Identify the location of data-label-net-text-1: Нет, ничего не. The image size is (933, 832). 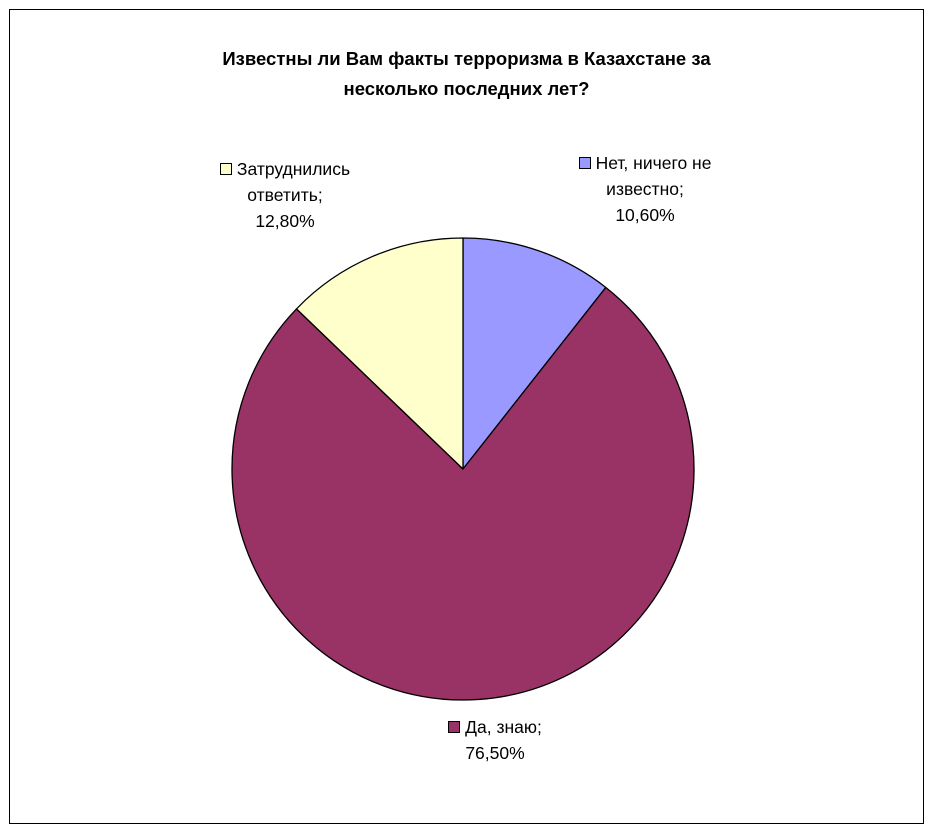
(653, 163).